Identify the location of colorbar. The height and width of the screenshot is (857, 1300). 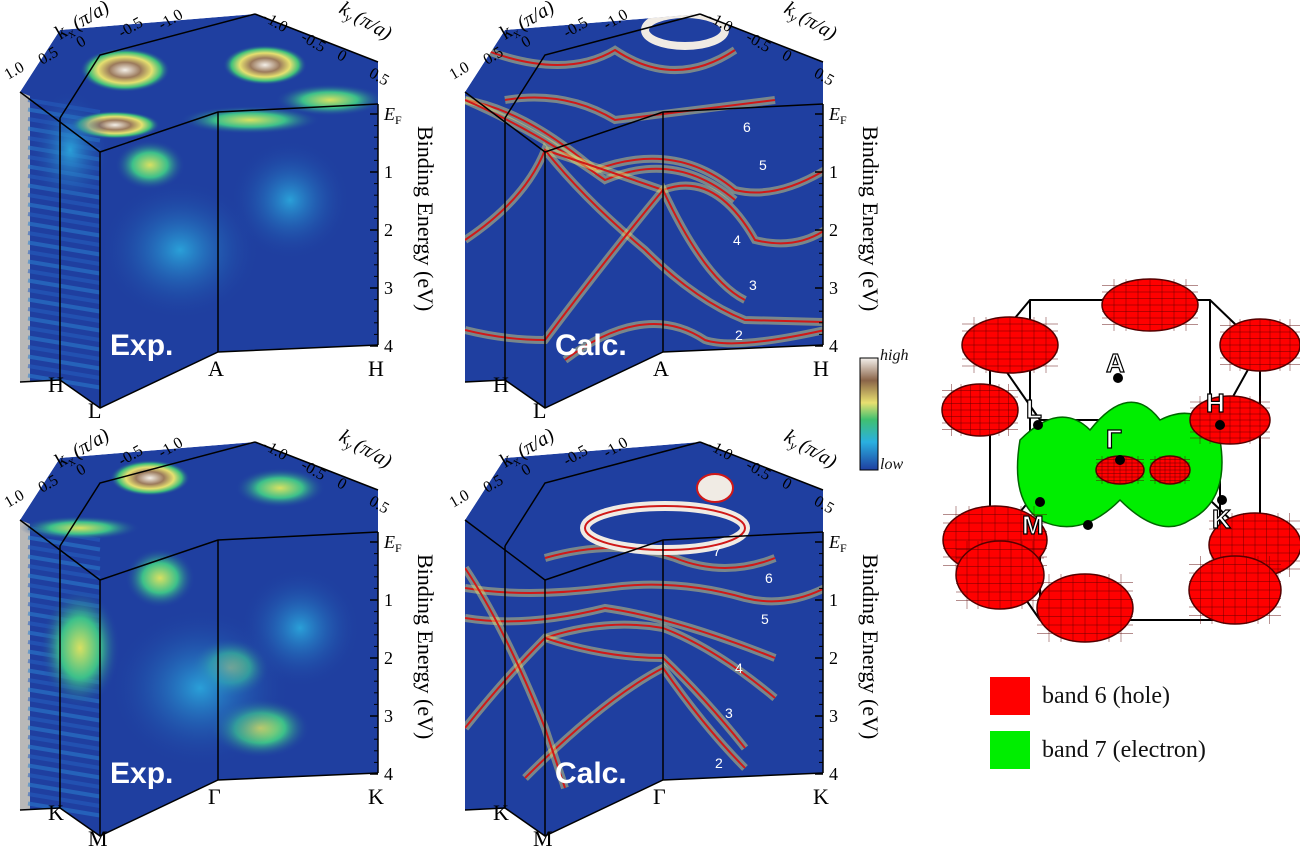
(869, 414).